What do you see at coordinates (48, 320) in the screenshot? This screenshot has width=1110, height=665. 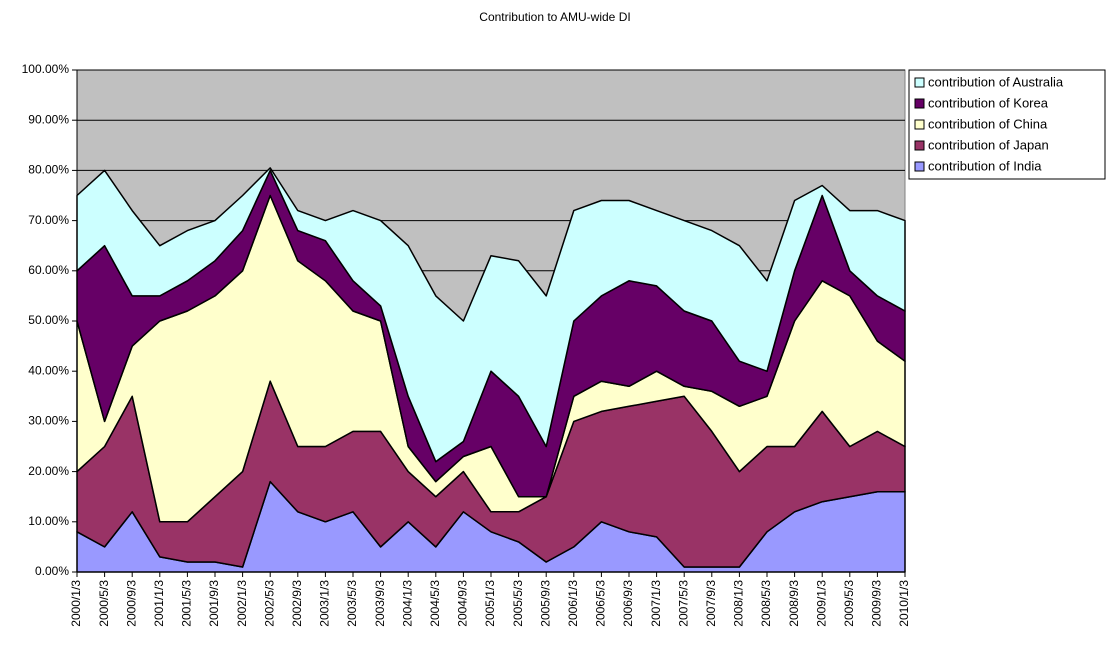 I see `y-tick-label: 50.00%` at bounding box center [48, 320].